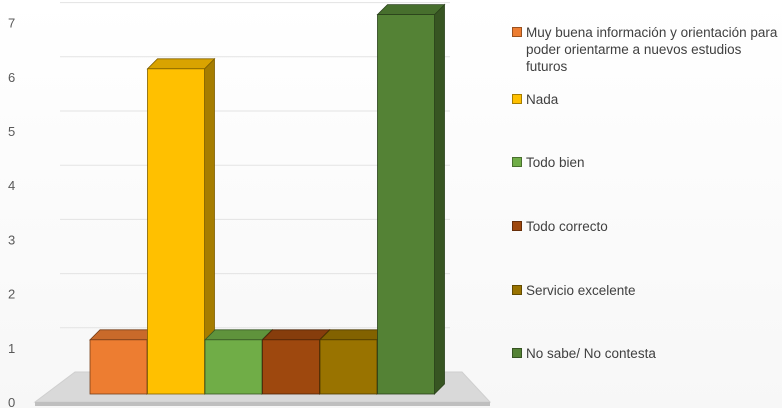 The height and width of the screenshot is (408, 782). Describe the element at coordinates (11, 294) in the screenshot. I see `y-tick-label: 2` at that location.